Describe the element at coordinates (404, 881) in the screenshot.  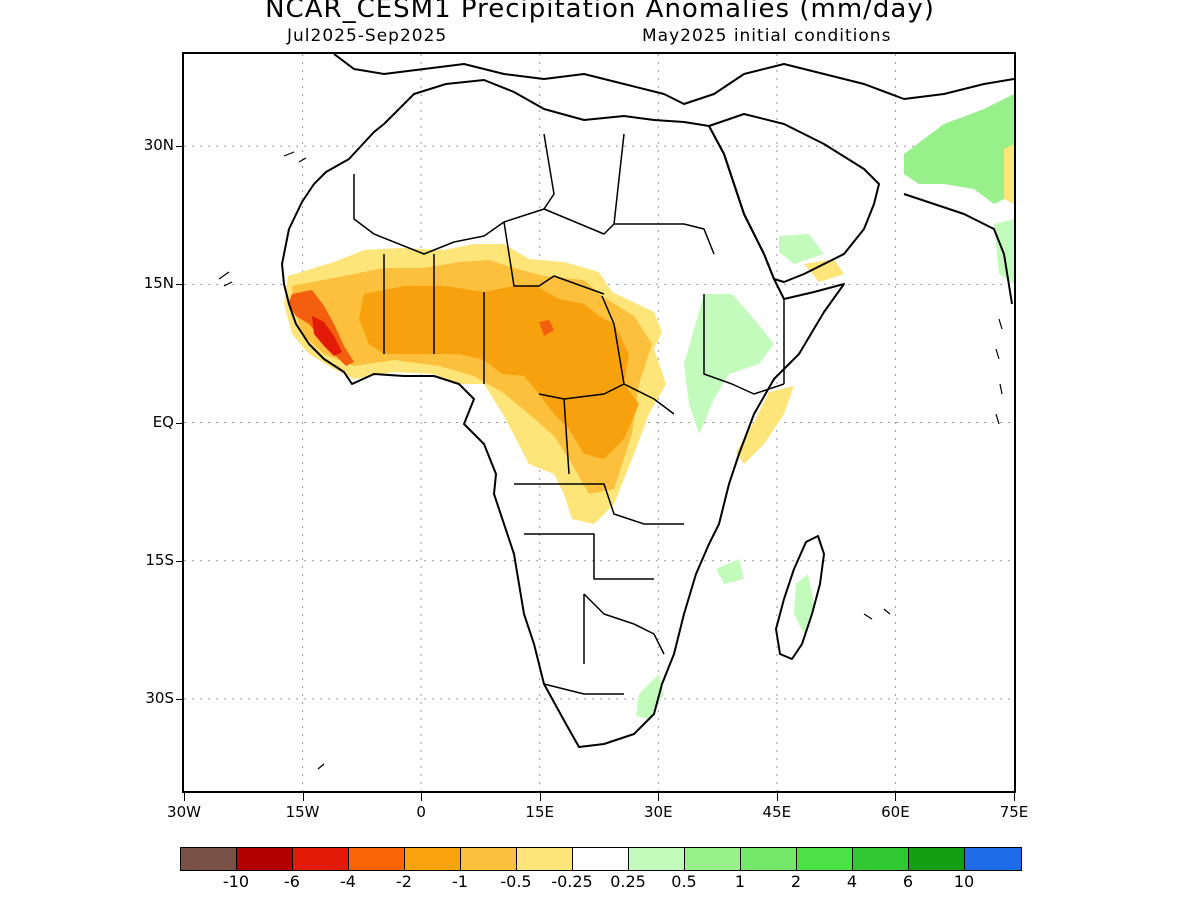
I see `colorbar-label: -2` at that location.